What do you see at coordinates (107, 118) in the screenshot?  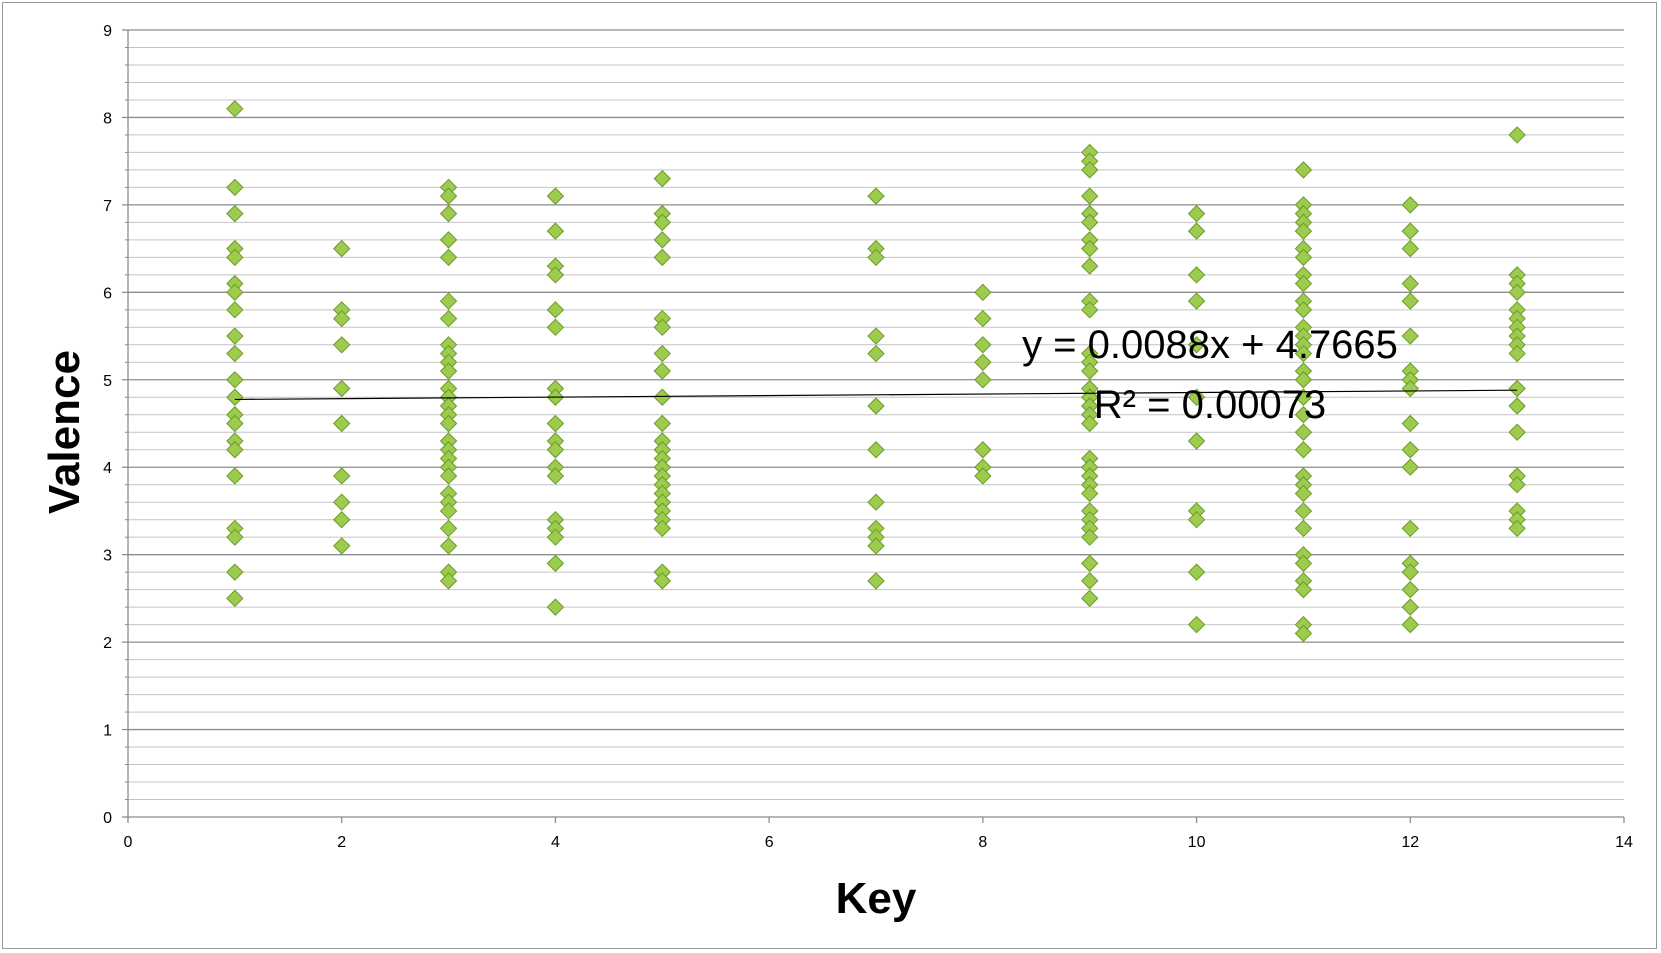 I see `y-tick-label: 8` at bounding box center [107, 118].